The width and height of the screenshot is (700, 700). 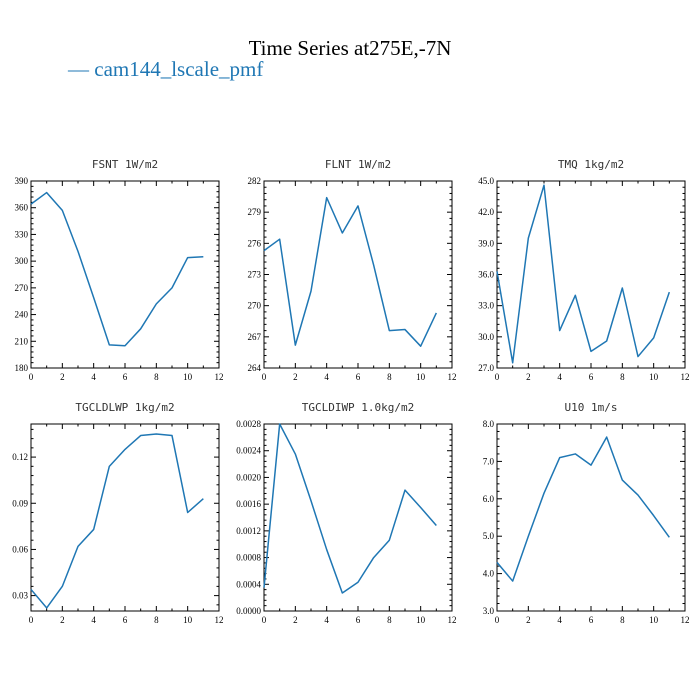 What do you see at coordinates (489, 611) in the screenshot?
I see `y-tick-label: 3.0` at bounding box center [489, 611].